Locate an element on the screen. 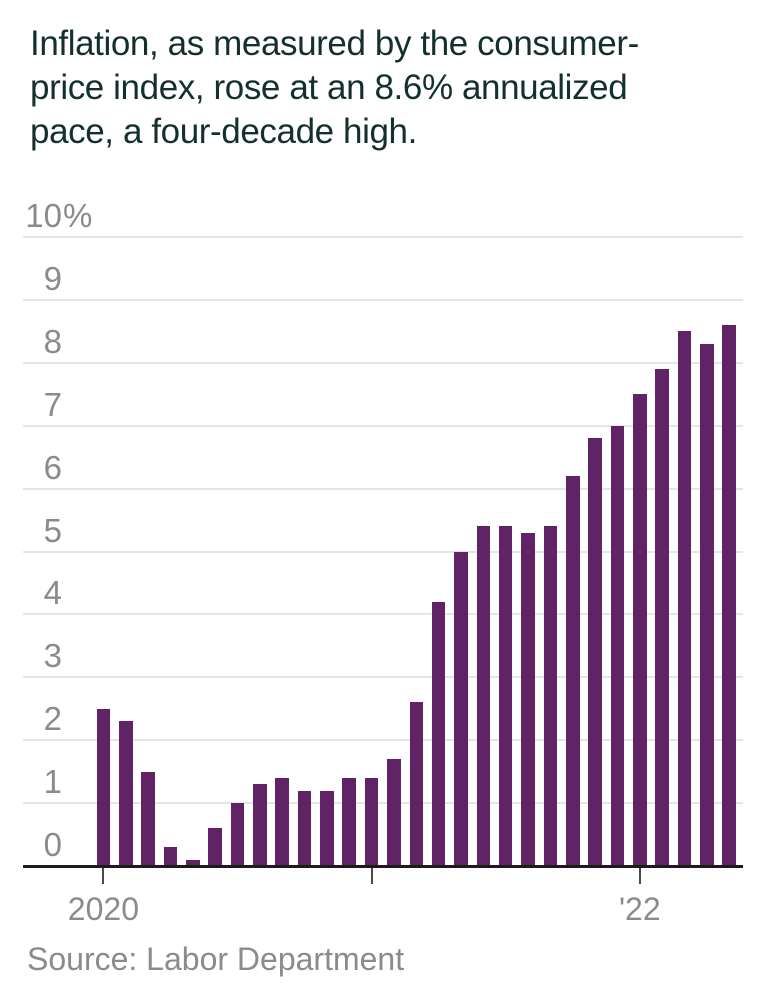 The width and height of the screenshot is (770, 1000). y-axis-label: 0 is located at coordinates (52, 844).